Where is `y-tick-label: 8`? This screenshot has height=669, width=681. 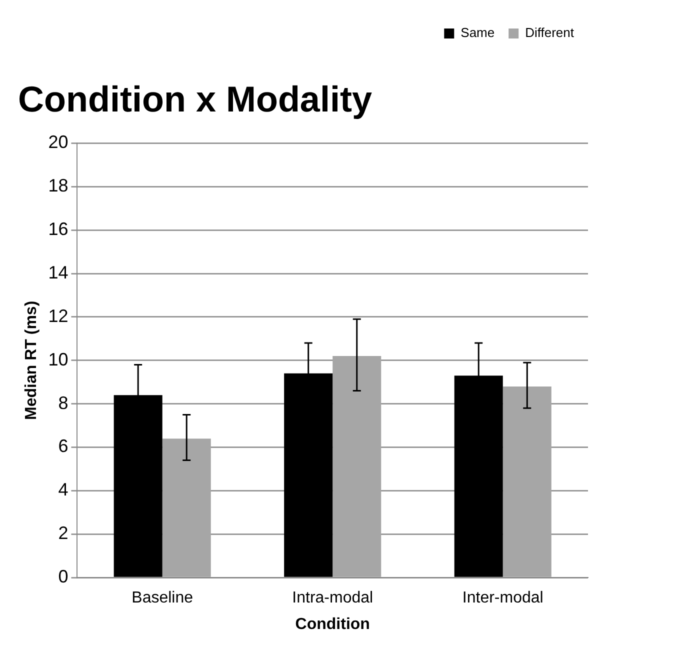
y-tick-label: 8 is located at coordinates (63, 402).